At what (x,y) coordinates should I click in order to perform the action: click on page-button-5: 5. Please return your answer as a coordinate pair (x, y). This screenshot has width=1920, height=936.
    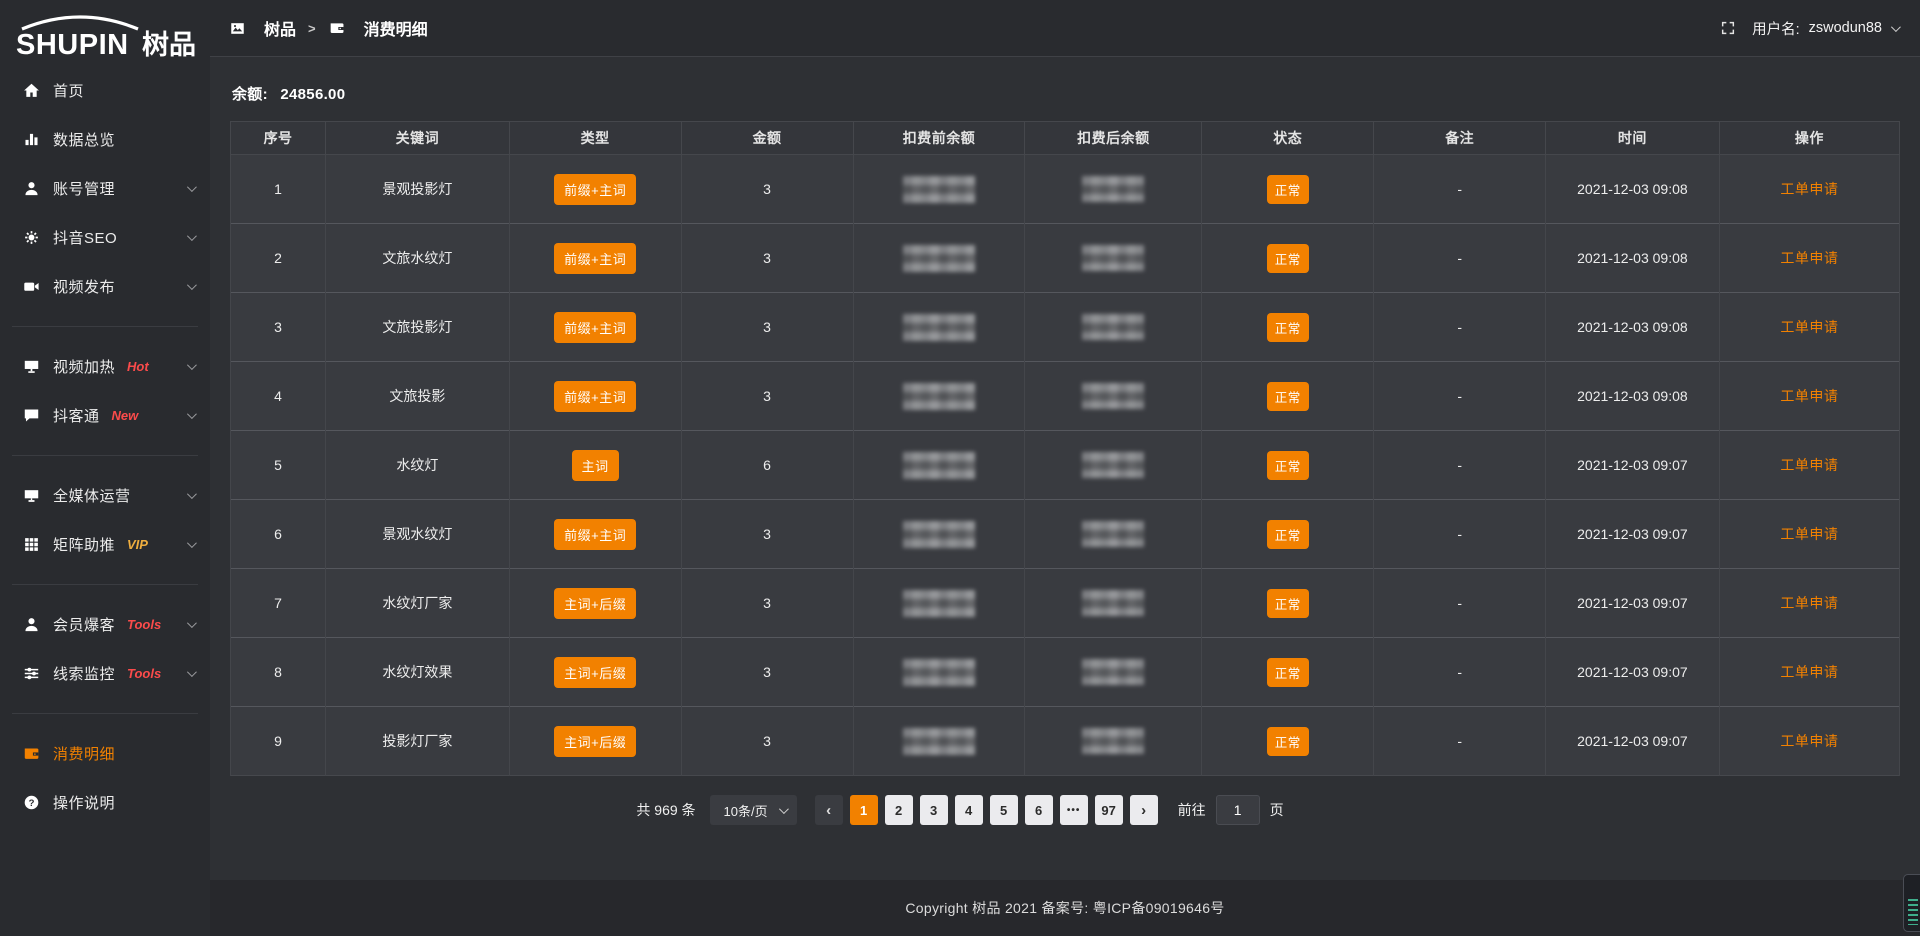
    Looking at the image, I should click on (1003, 810).